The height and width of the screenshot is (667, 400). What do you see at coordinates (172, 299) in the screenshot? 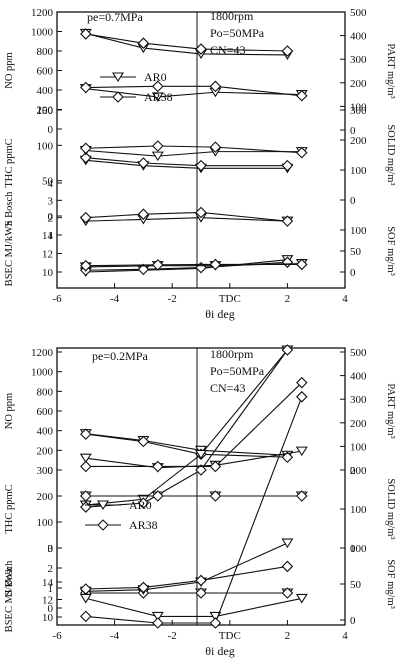
I see `x-tick-label: -2` at bounding box center [172, 299].